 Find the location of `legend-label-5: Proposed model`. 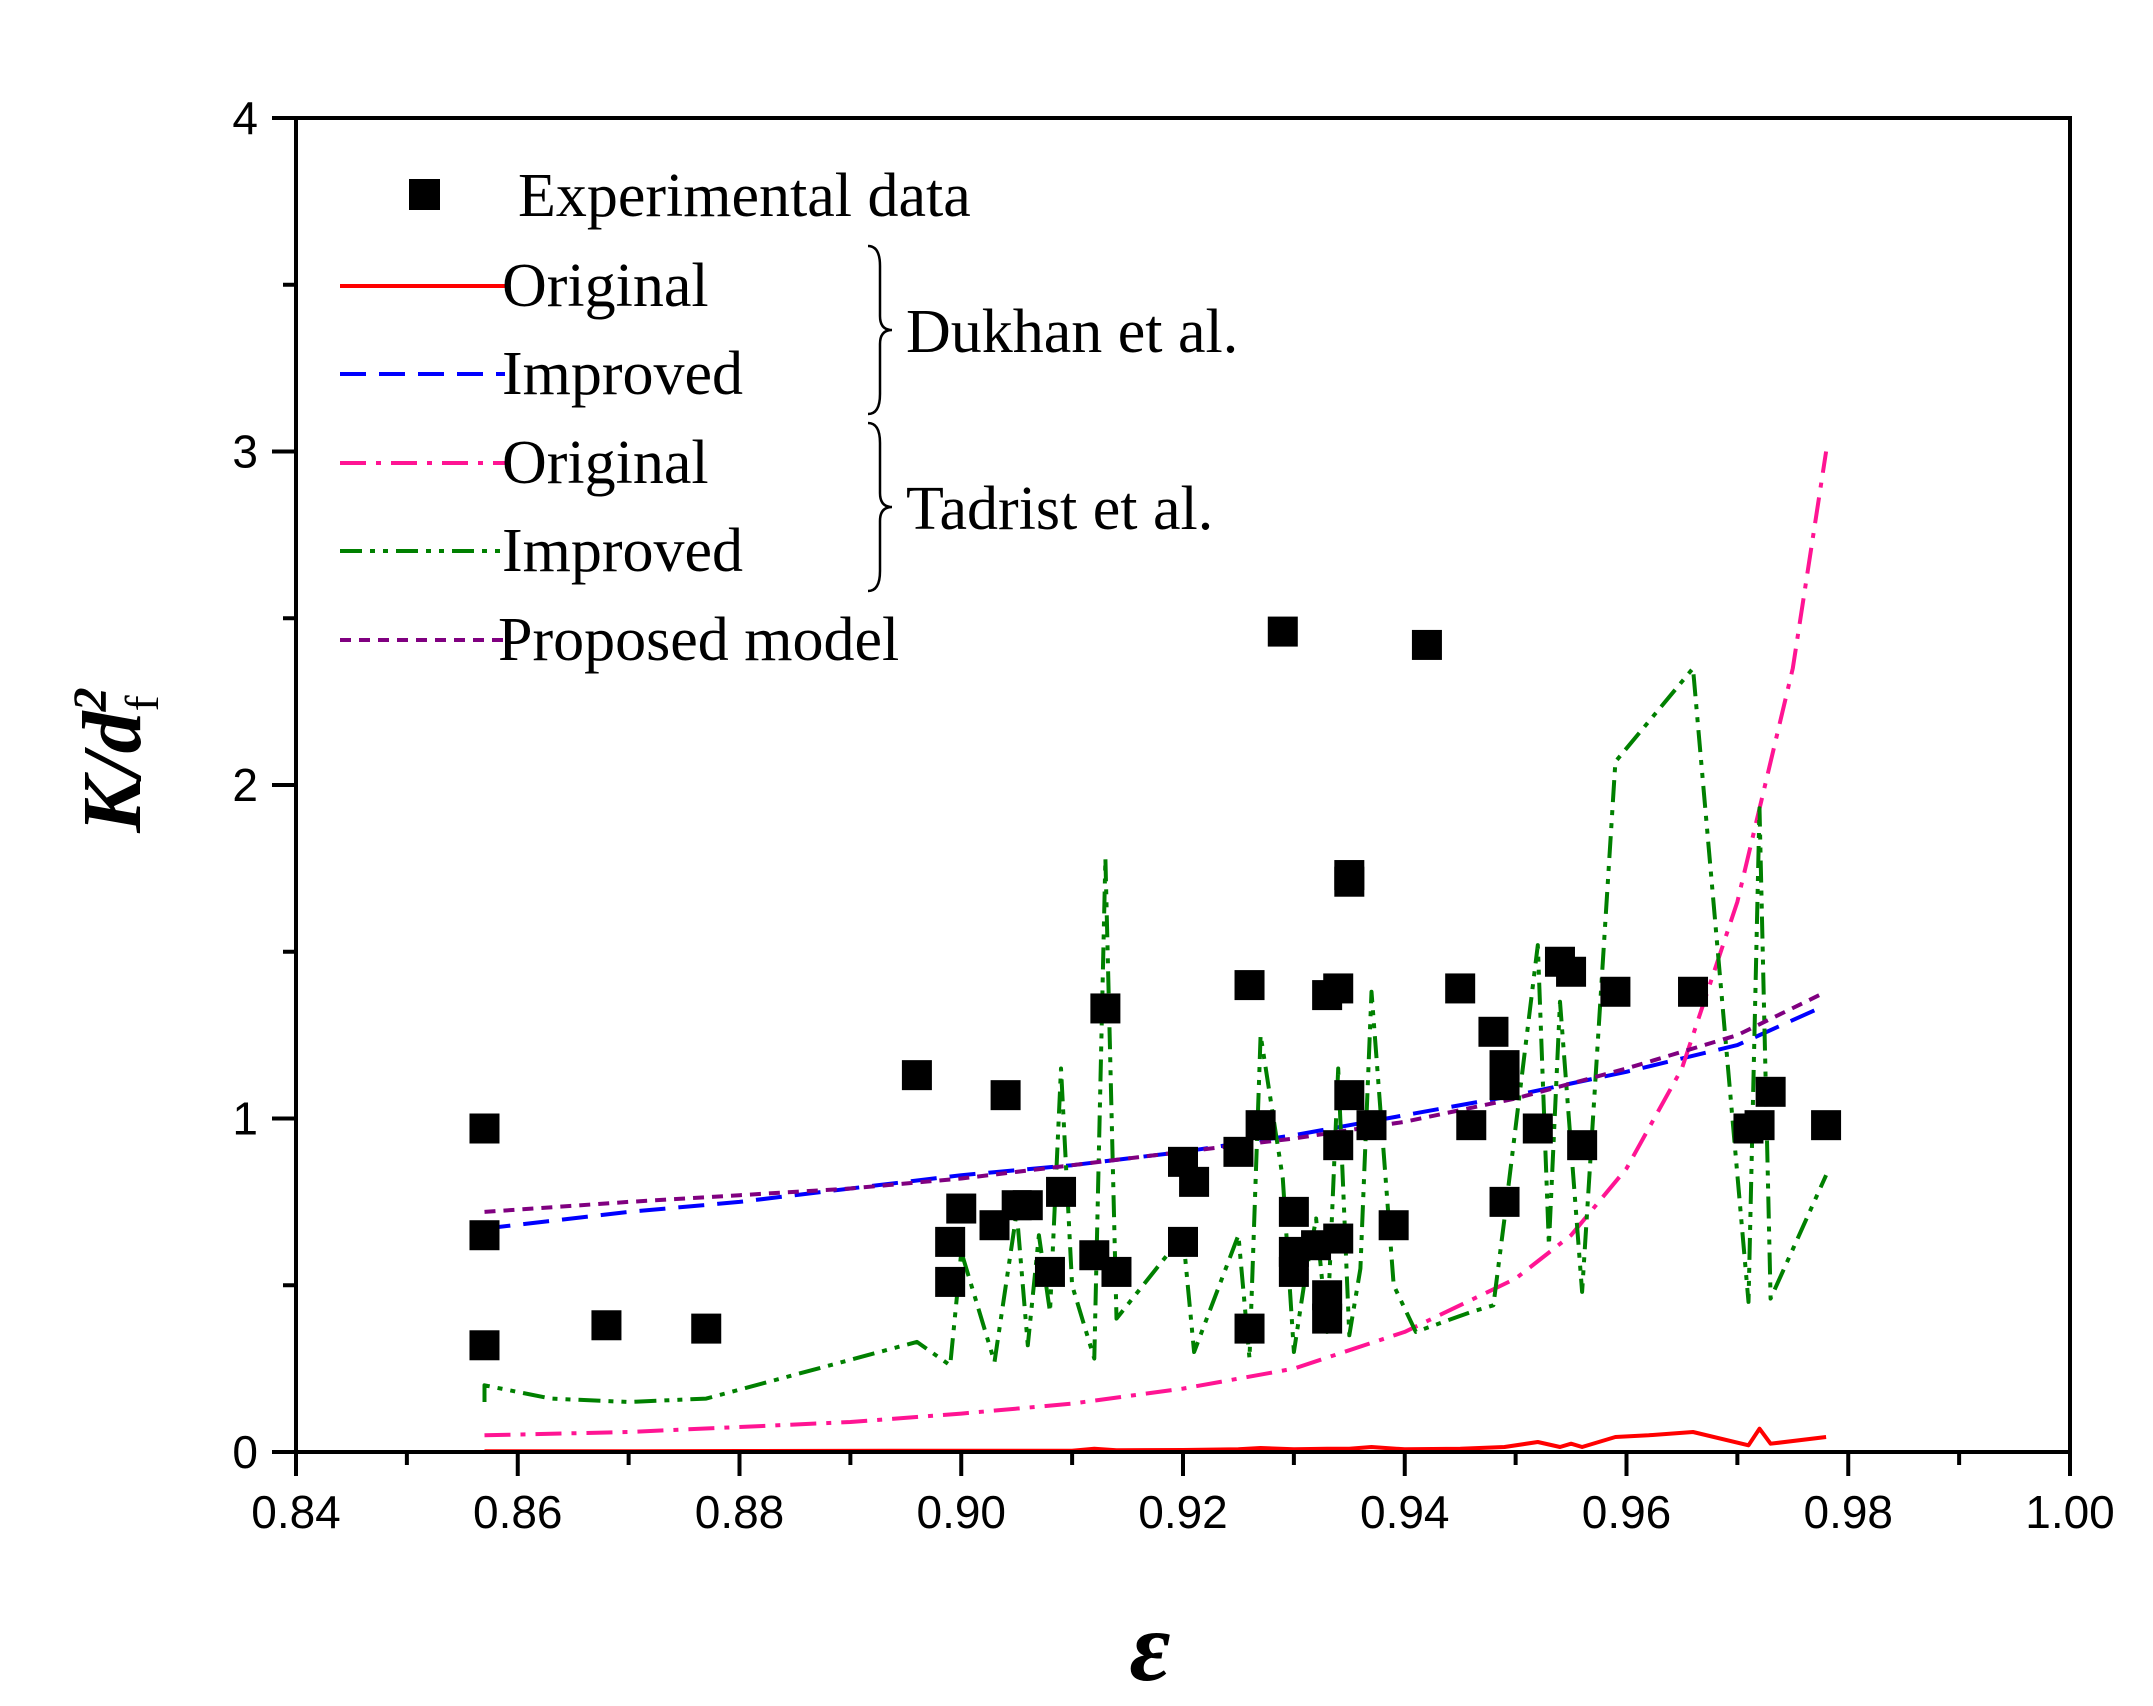

legend-label-5: Proposed model is located at coordinates (698, 640).